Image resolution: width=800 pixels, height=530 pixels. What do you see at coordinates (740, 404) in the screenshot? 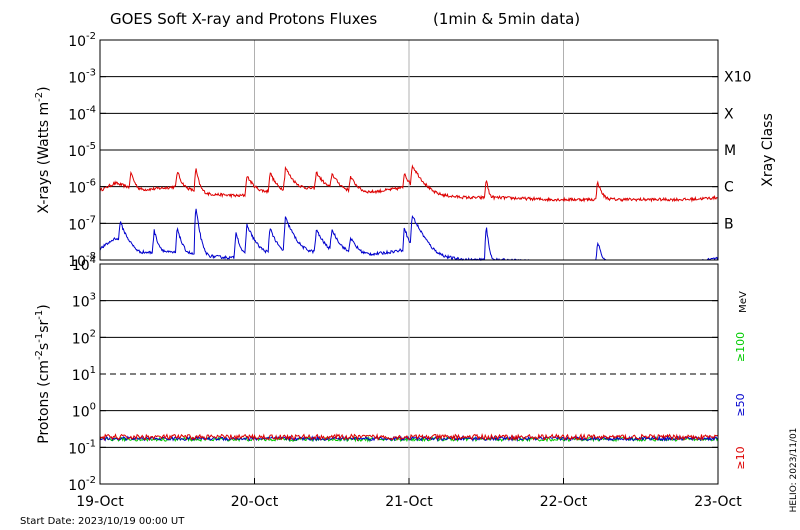
I see `proton-legend-entry: ≥50` at bounding box center [740, 404].